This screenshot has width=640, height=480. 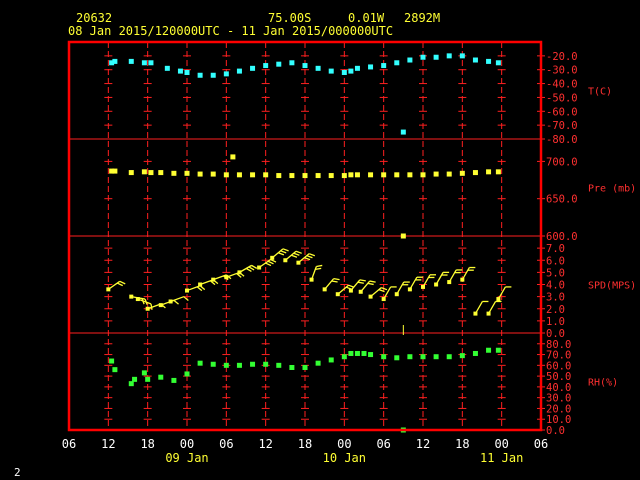 I want to click on pressure-axis-title: Pre (mb), so click(x=612, y=189).